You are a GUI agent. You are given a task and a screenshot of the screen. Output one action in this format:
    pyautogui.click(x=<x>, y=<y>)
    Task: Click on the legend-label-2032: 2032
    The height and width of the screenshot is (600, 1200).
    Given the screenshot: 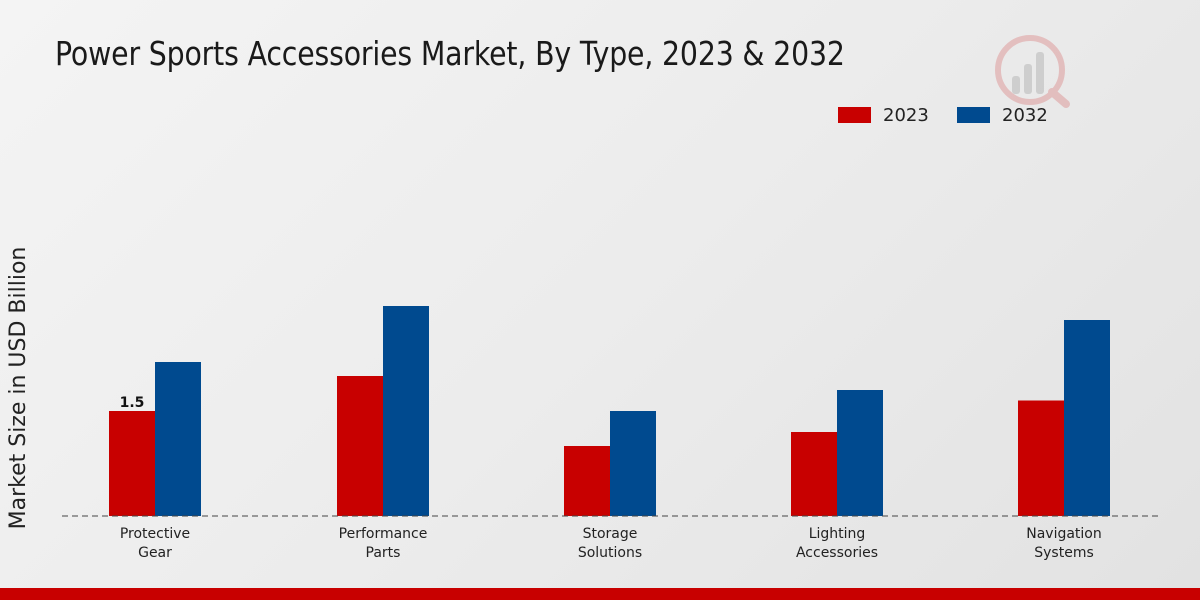 What is the action you would take?
    pyautogui.click(x=1025, y=115)
    